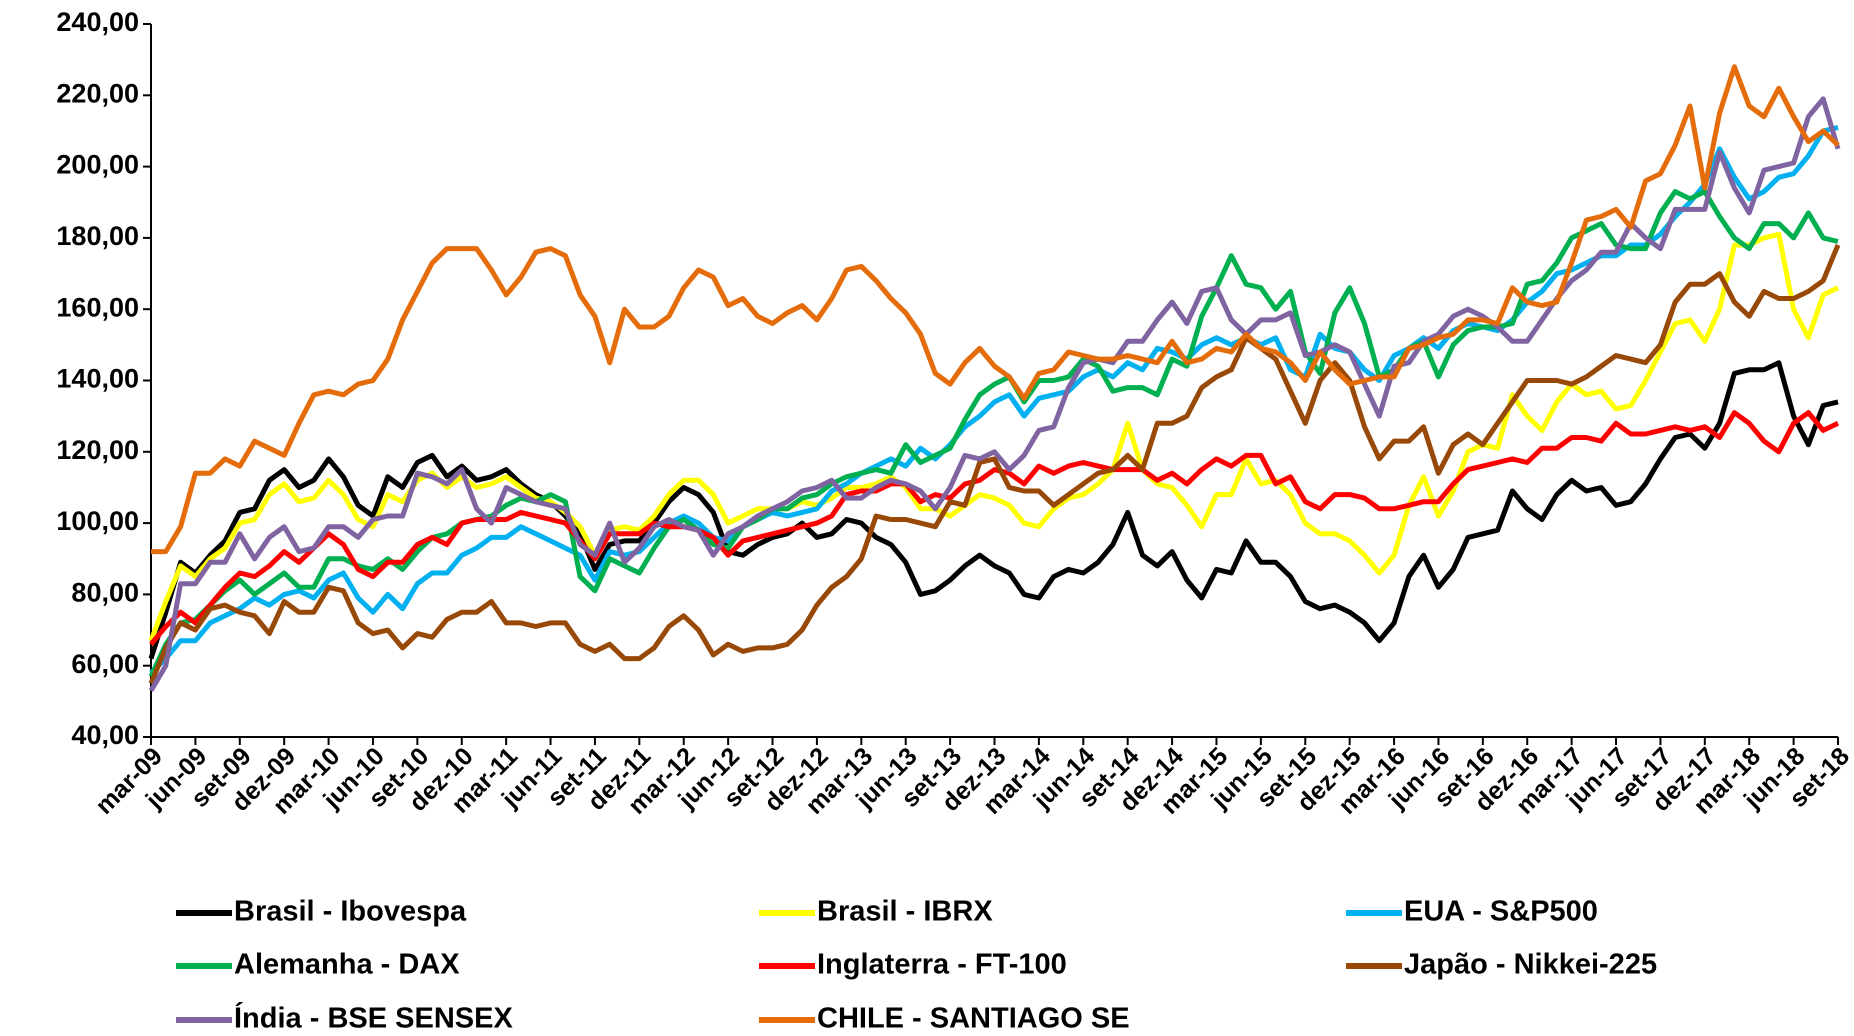 The image size is (1854, 1036). What do you see at coordinates (97, 22) in the screenshot?
I see `y-tick-label: 240,00` at bounding box center [97, 22].